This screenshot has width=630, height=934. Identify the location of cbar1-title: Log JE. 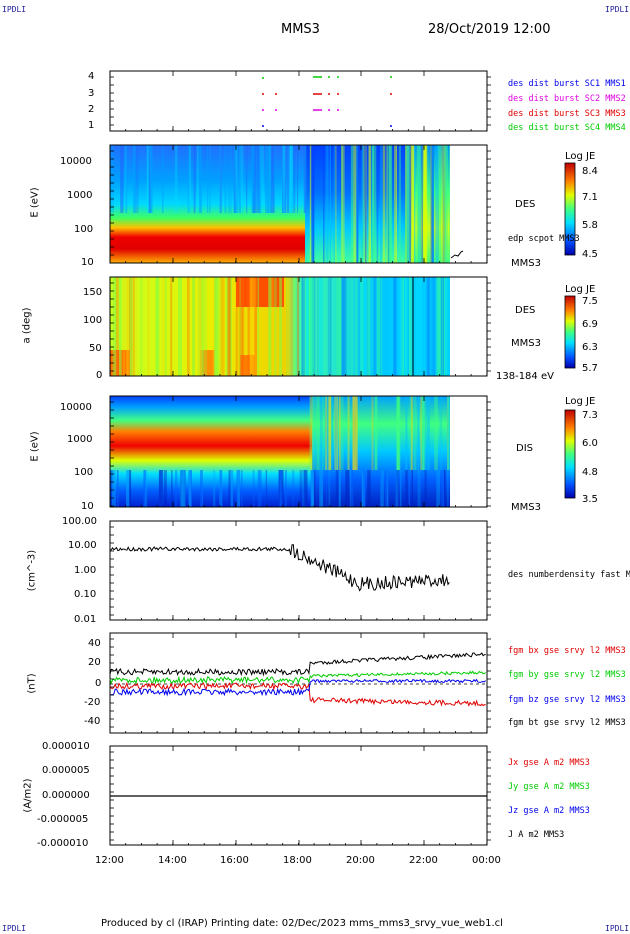
(580, 156).